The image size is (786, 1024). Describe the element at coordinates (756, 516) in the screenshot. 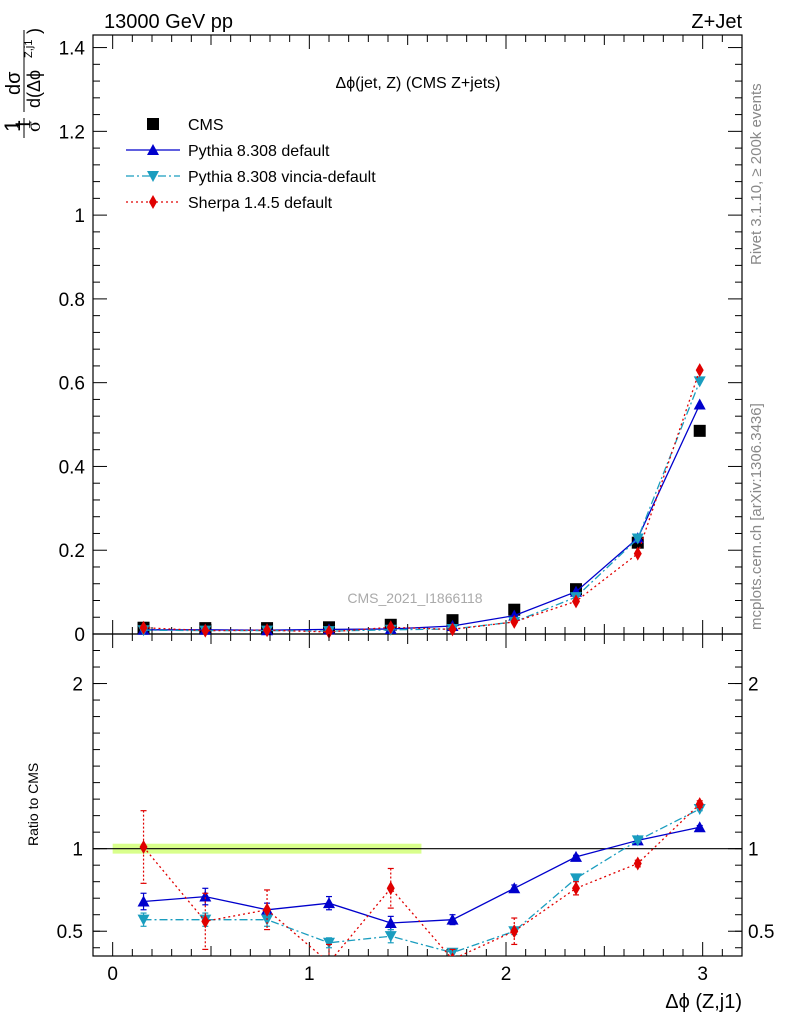

I see `mcplots-label: mcplots.cern.ch [arXiv:1306.3436]` at that location.